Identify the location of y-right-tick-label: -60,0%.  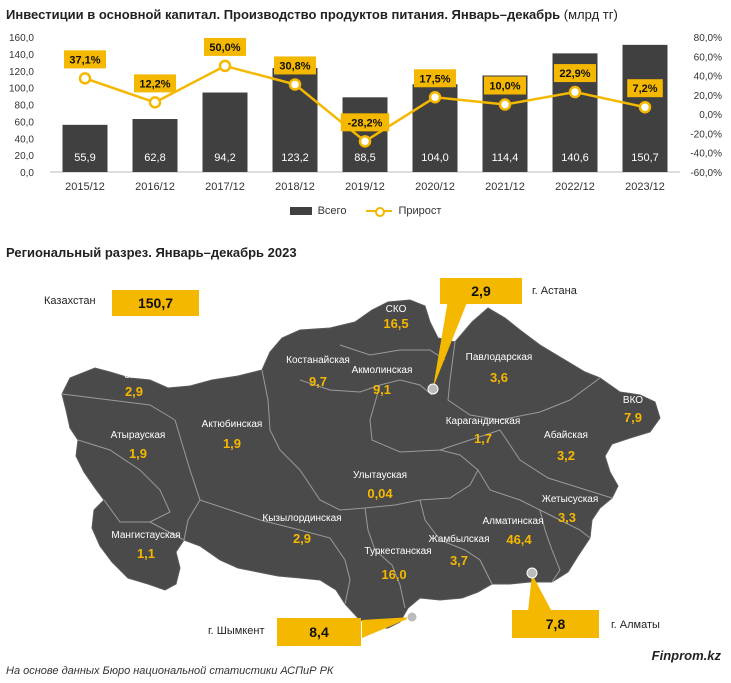
(706, 173).